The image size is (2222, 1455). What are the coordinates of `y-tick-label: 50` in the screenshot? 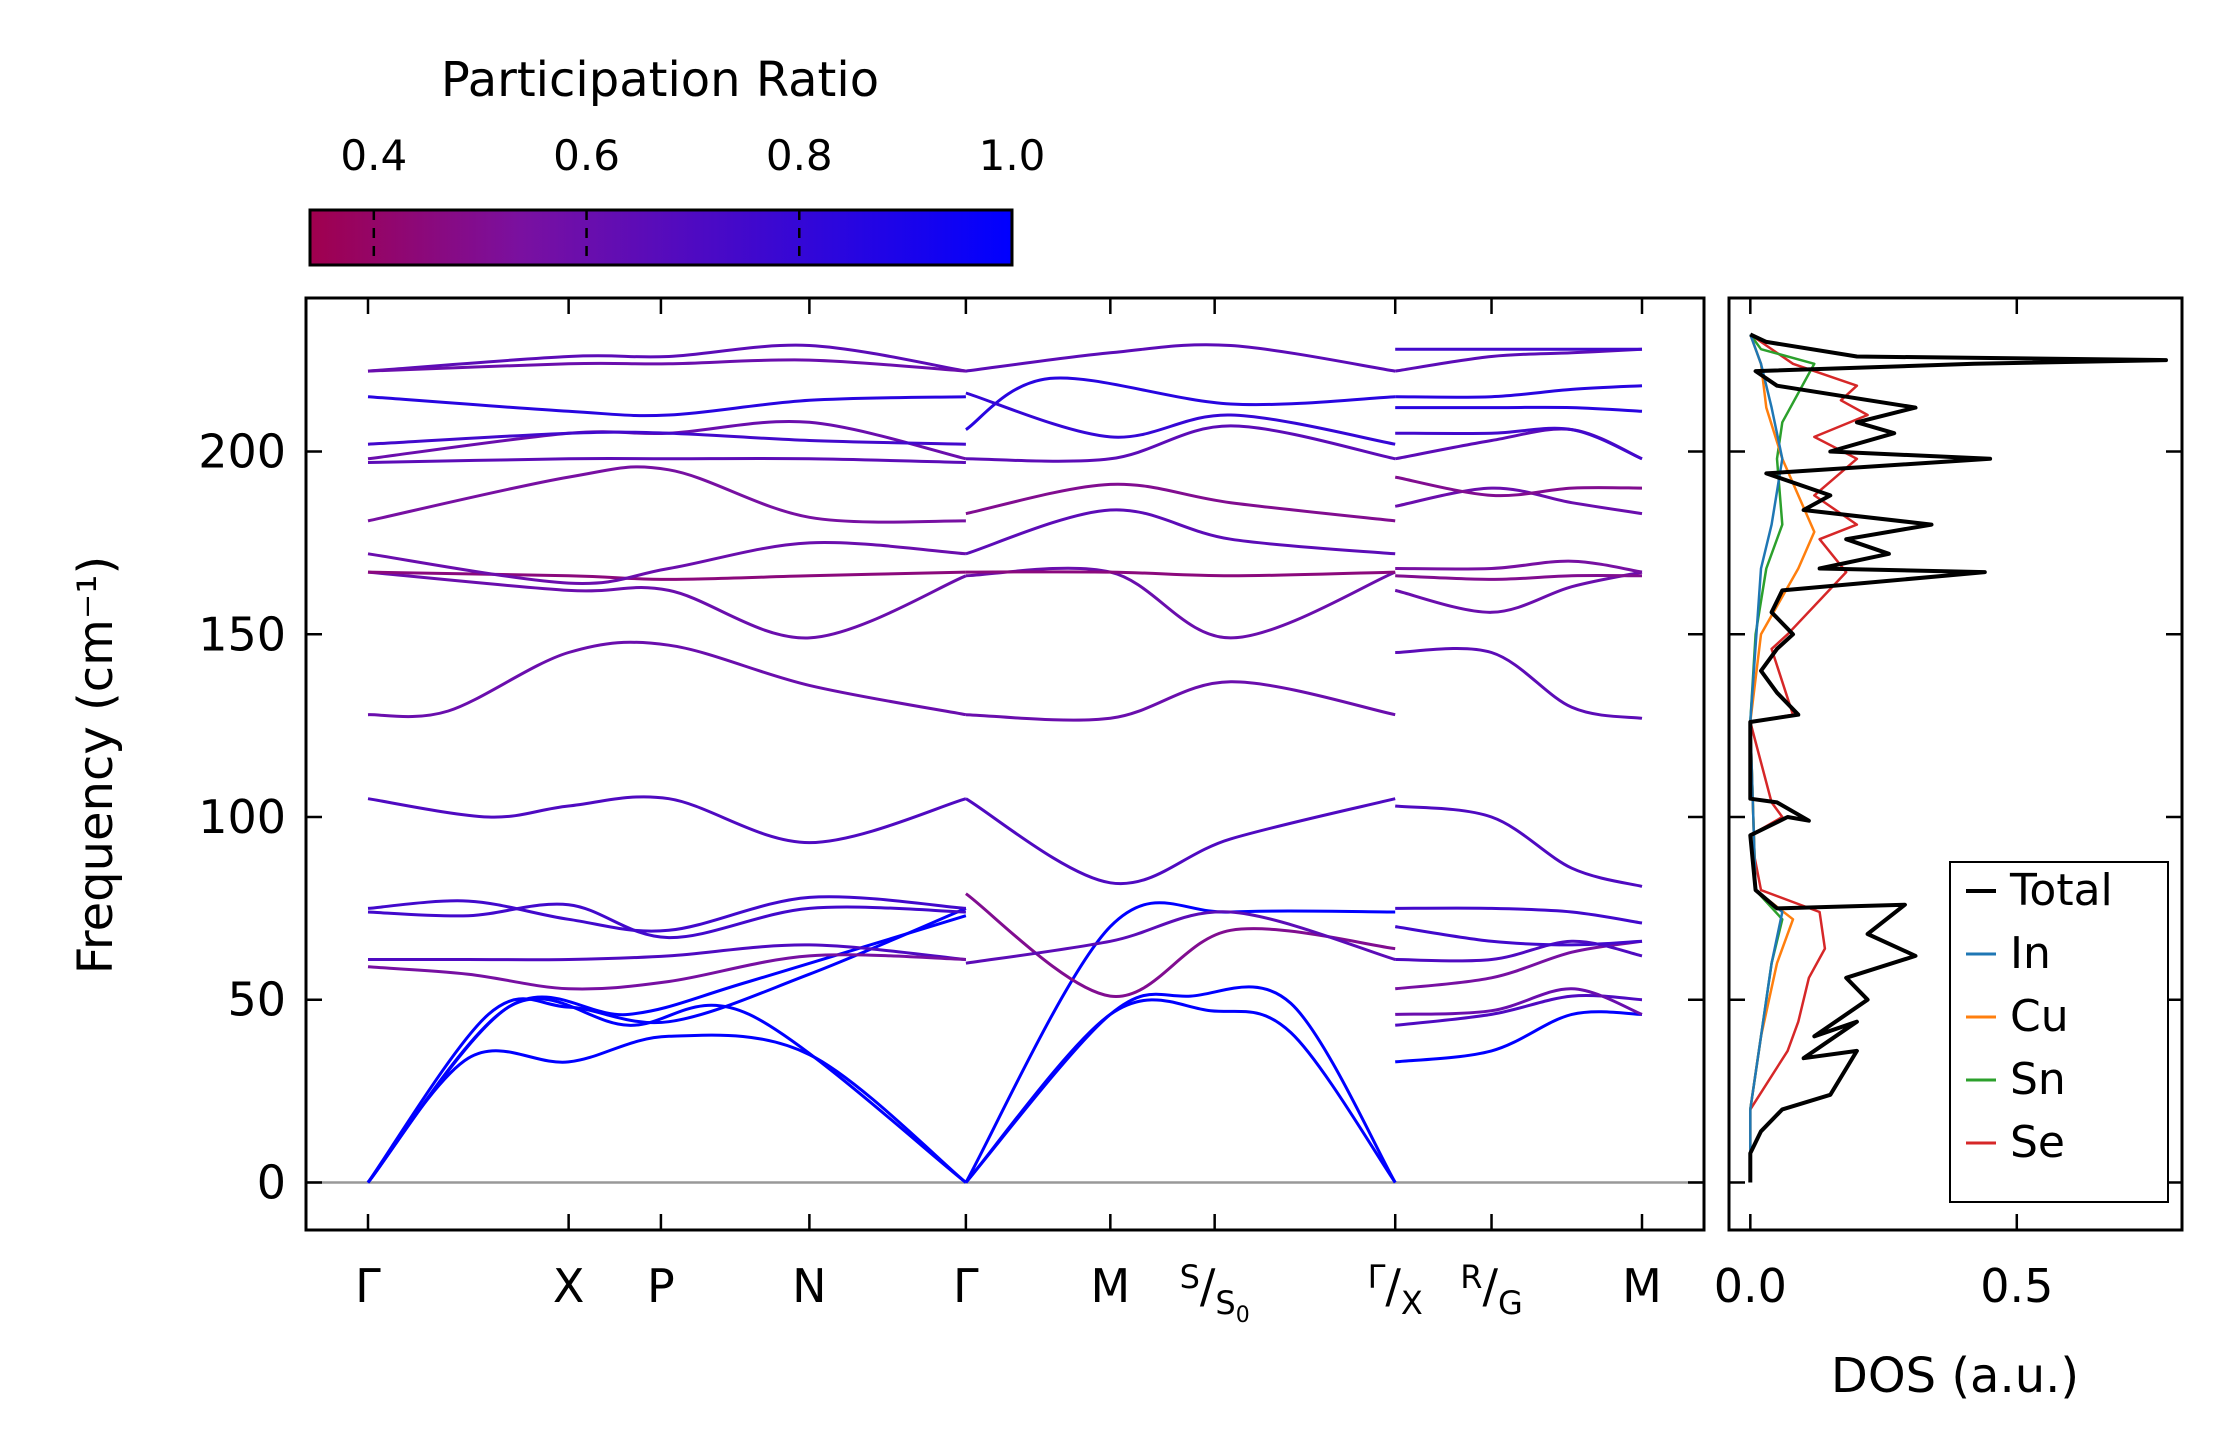 It's located at (256, 1000).